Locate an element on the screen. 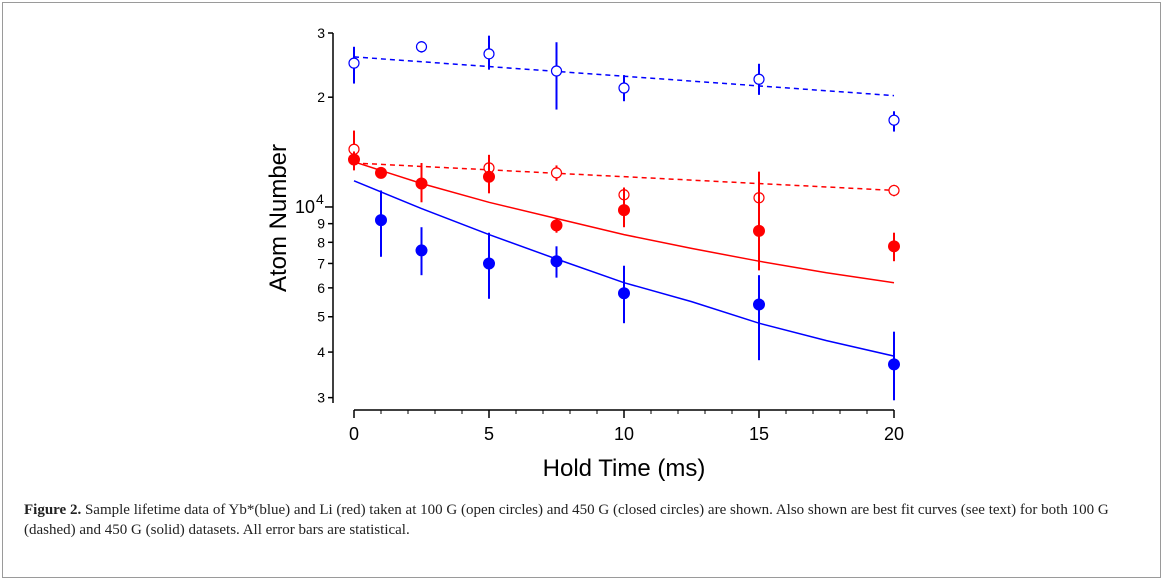 This screenshot has width=1165, height=582. y-tick-exponent: 4 is located at coordinates (320, 199).